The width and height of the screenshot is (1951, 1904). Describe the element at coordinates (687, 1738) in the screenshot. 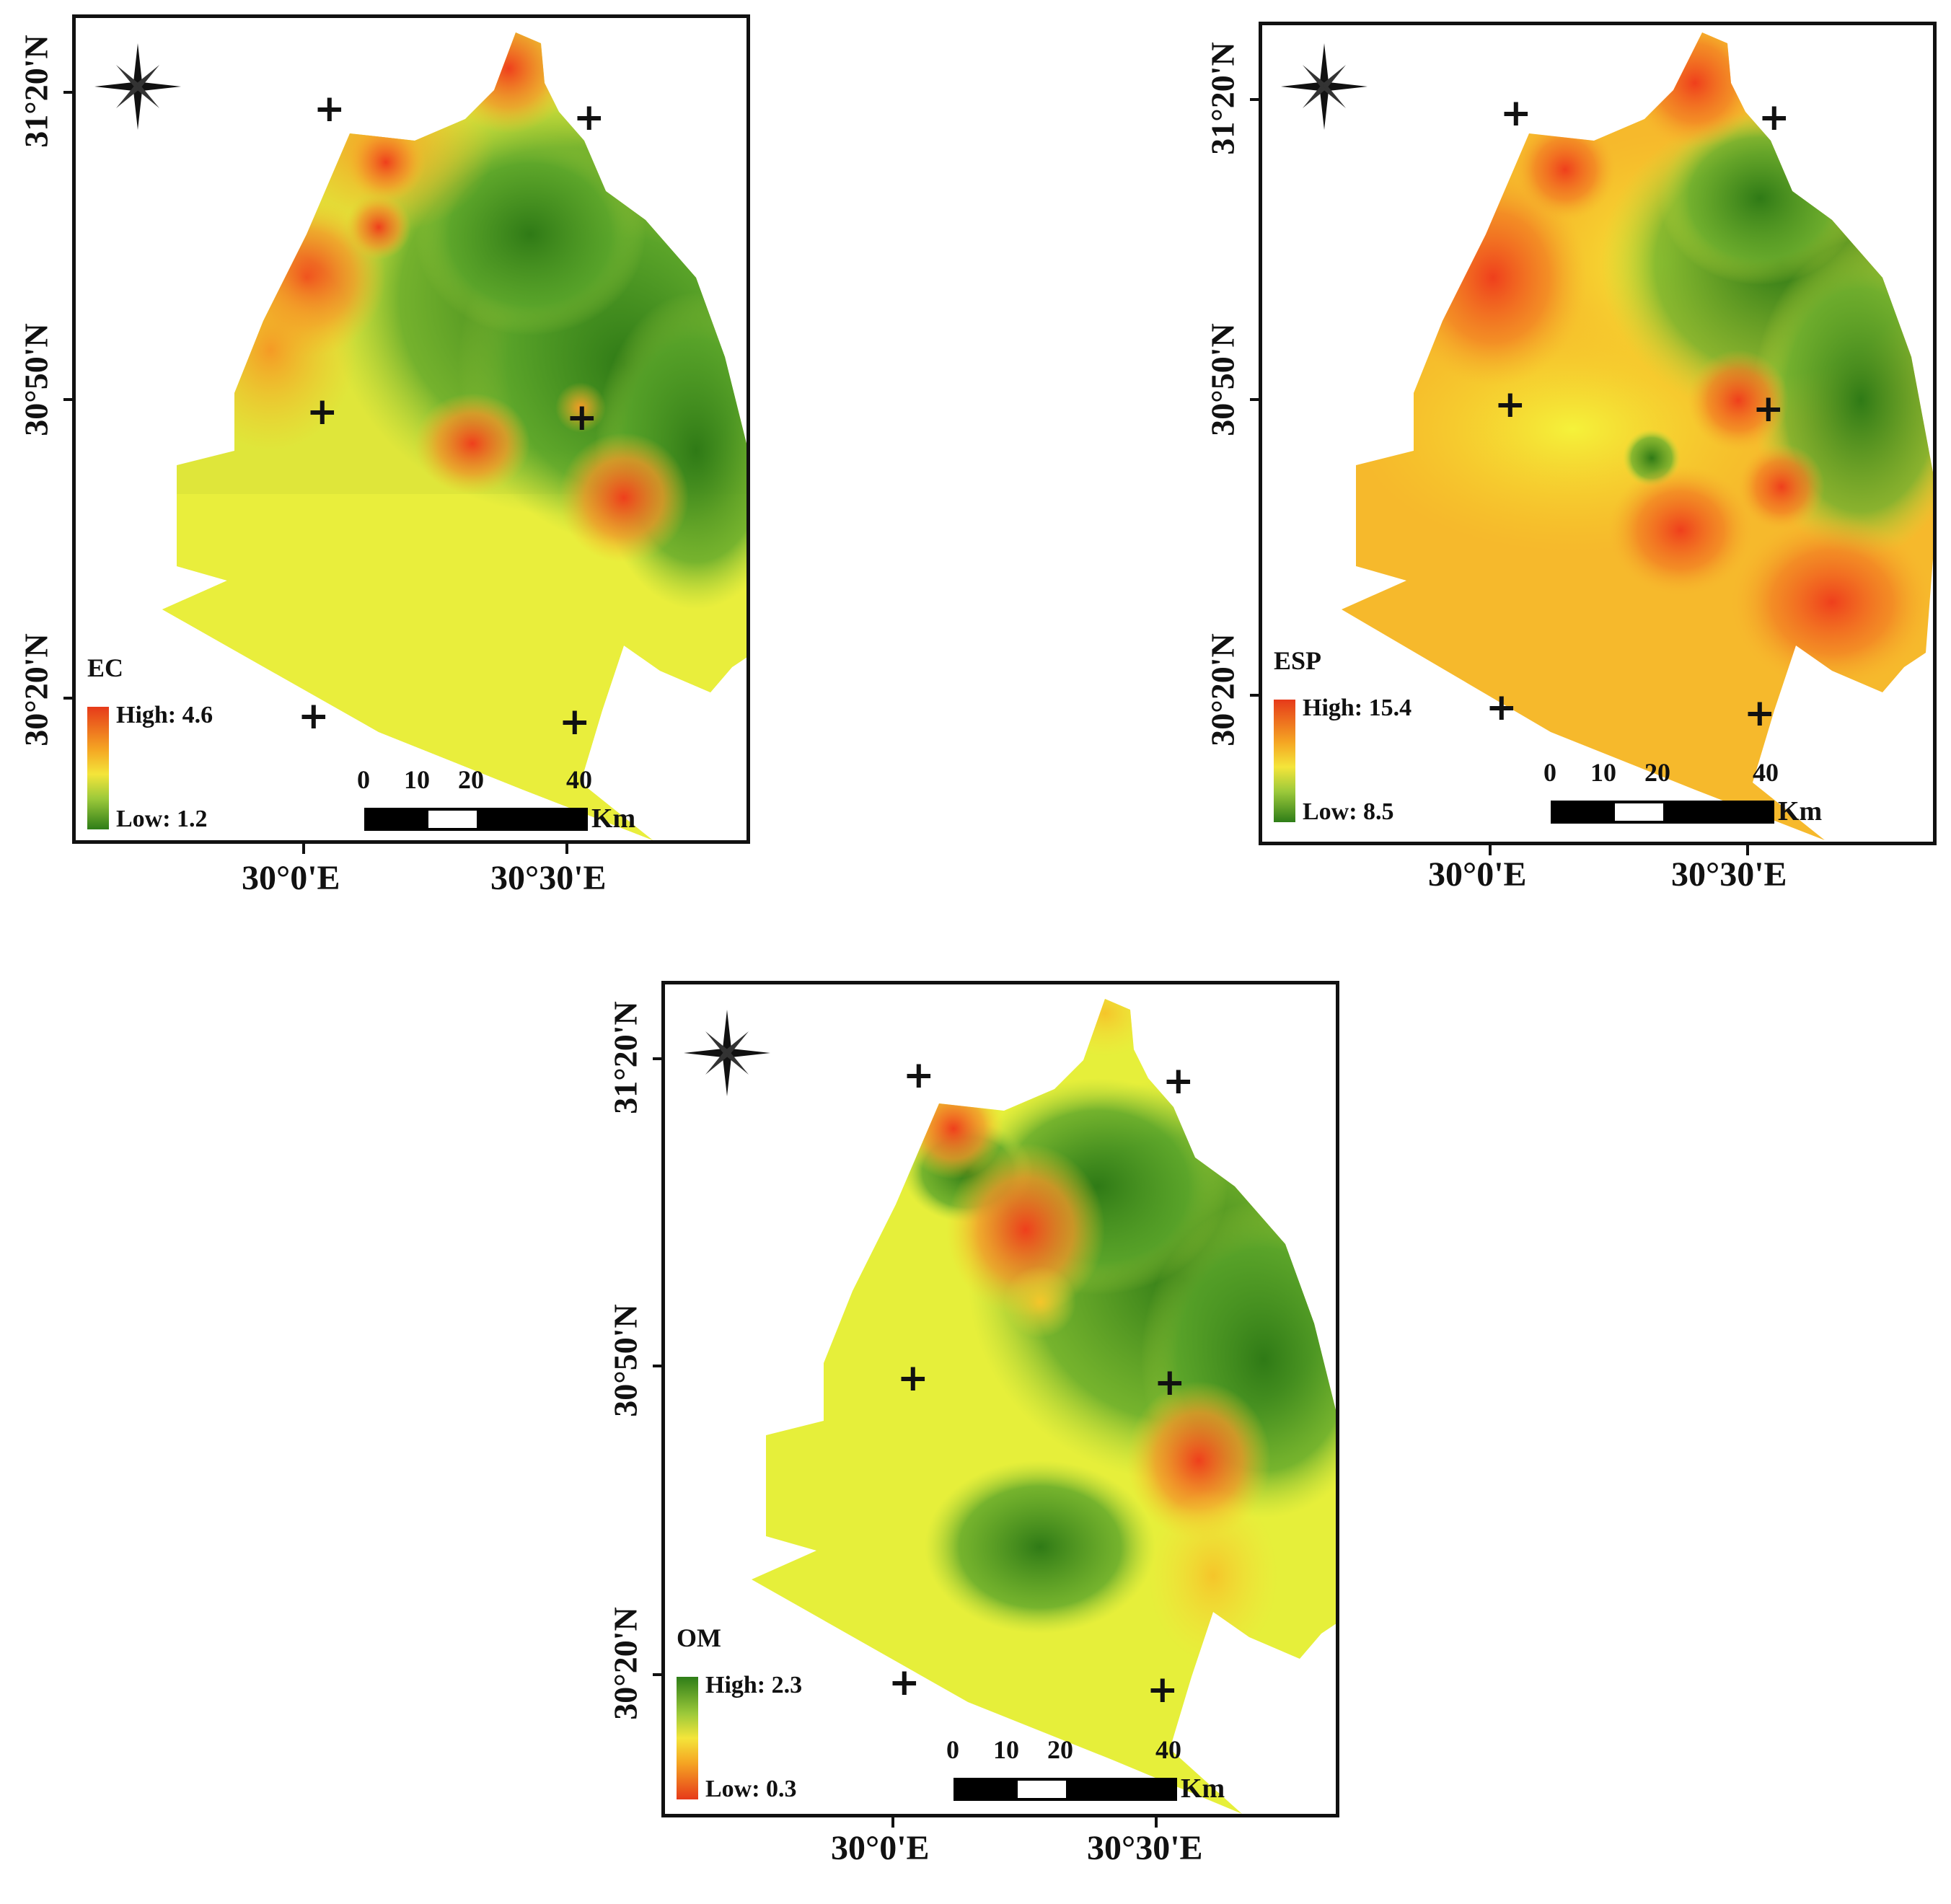

I see `legend-bar-om` at that location.